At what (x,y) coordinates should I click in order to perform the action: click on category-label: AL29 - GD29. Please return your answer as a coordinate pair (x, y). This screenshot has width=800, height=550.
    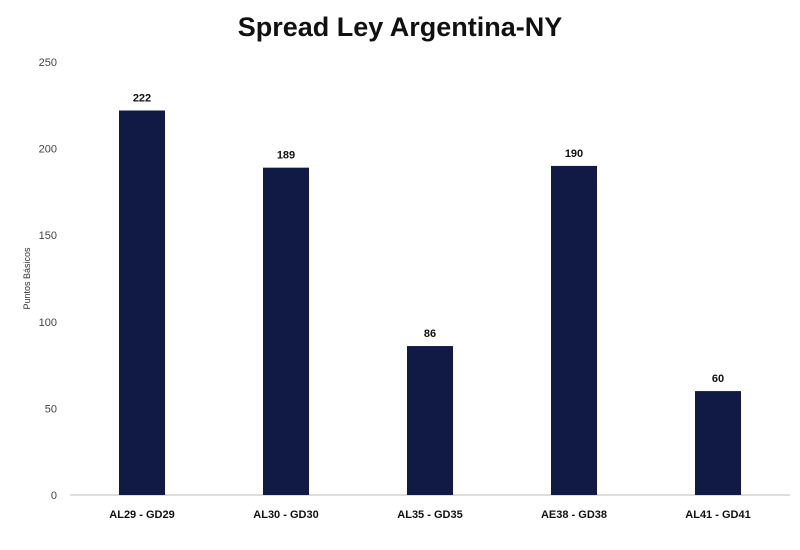
    Looking at the image, I should click on (141, 515).